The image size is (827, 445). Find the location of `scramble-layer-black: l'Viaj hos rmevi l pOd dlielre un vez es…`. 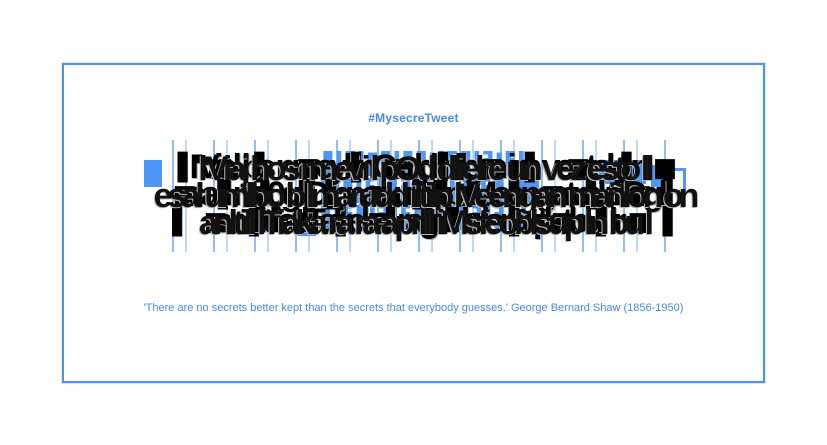

scramble-layer-black: l'Viaj hos rmevi l pOd dlielre un vez es… is located at coordinates (426, 169).